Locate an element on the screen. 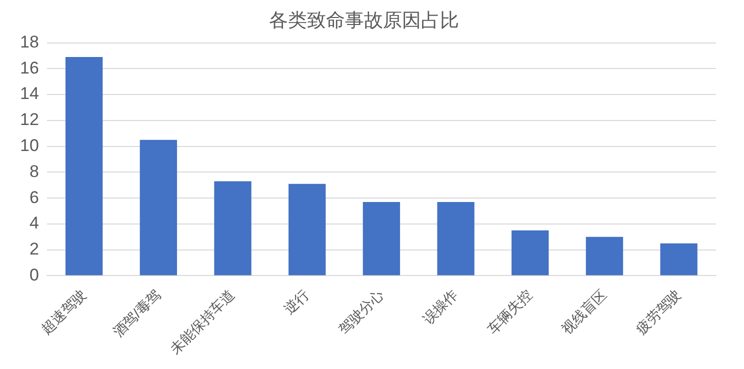  x-tick-label: 视线盲区 is located at coordinates (584, 312).